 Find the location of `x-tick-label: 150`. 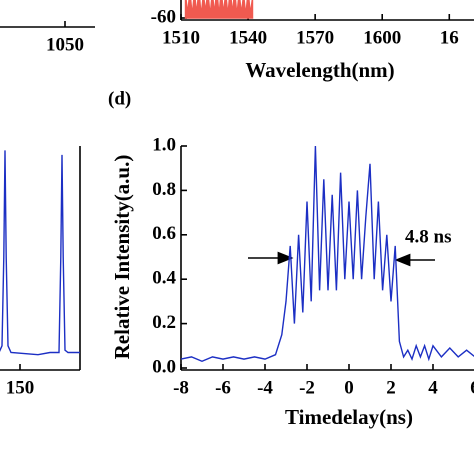

x-tick-label: 150 is located at coordinates (20, 387).